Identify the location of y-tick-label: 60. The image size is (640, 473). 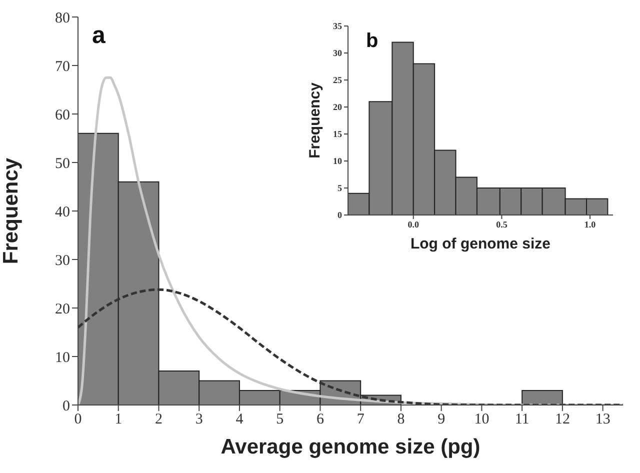
(62, 115).